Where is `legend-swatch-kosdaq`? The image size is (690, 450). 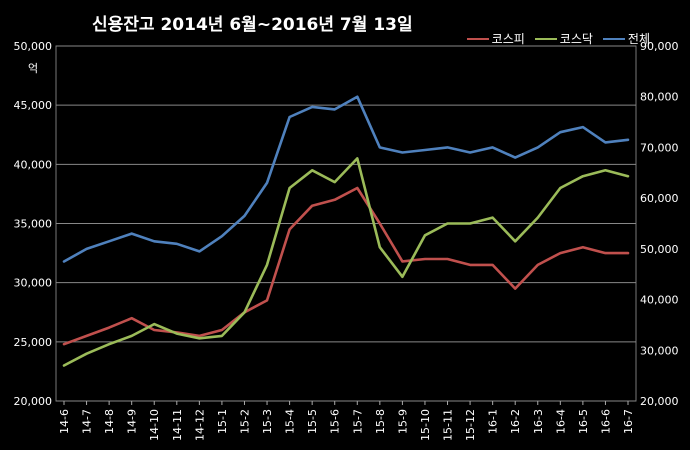
legend-swatch-kosdaq is located at coordinates (545, 38).